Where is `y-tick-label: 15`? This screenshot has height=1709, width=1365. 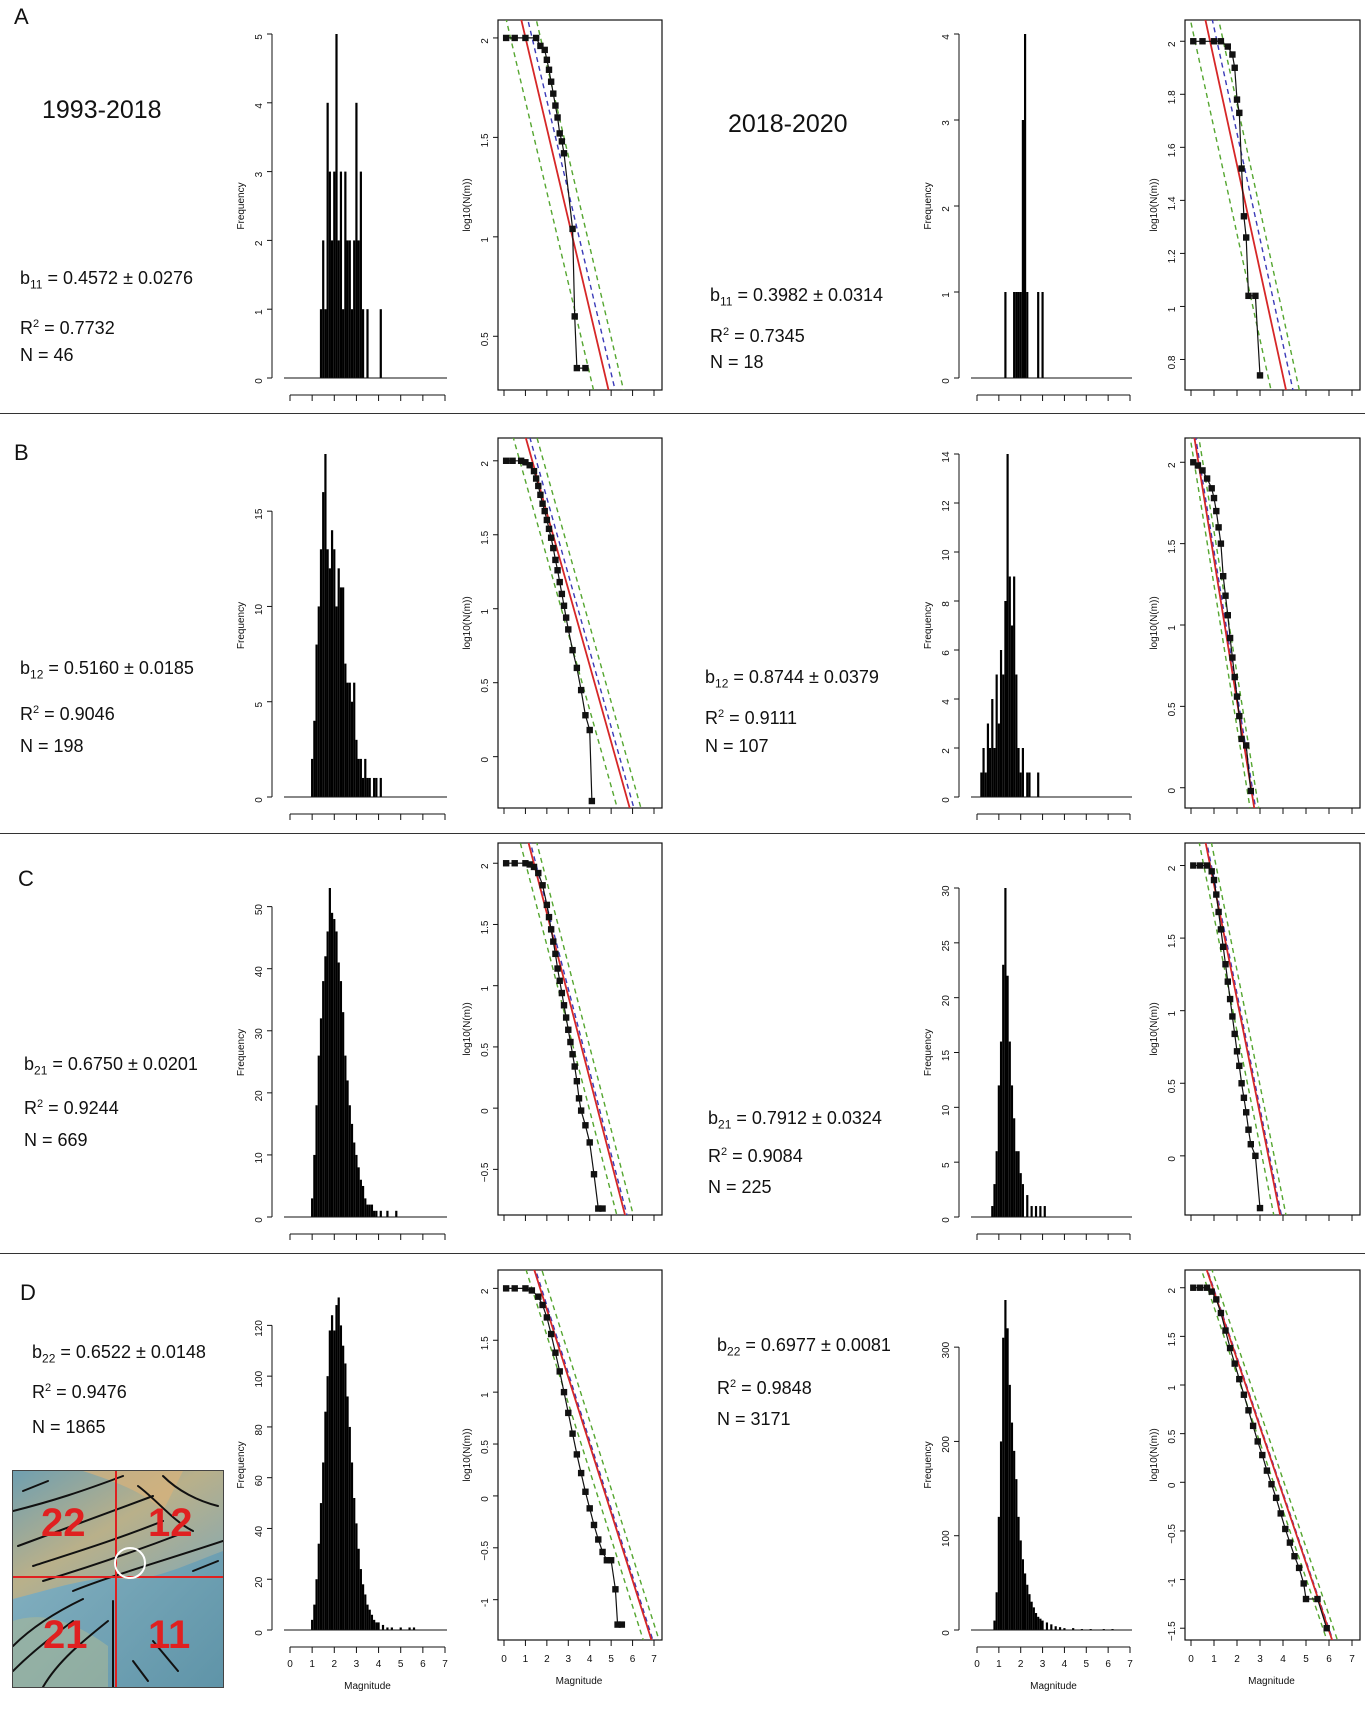 y-tick-label: 15 is located at coordinates (259, 514).